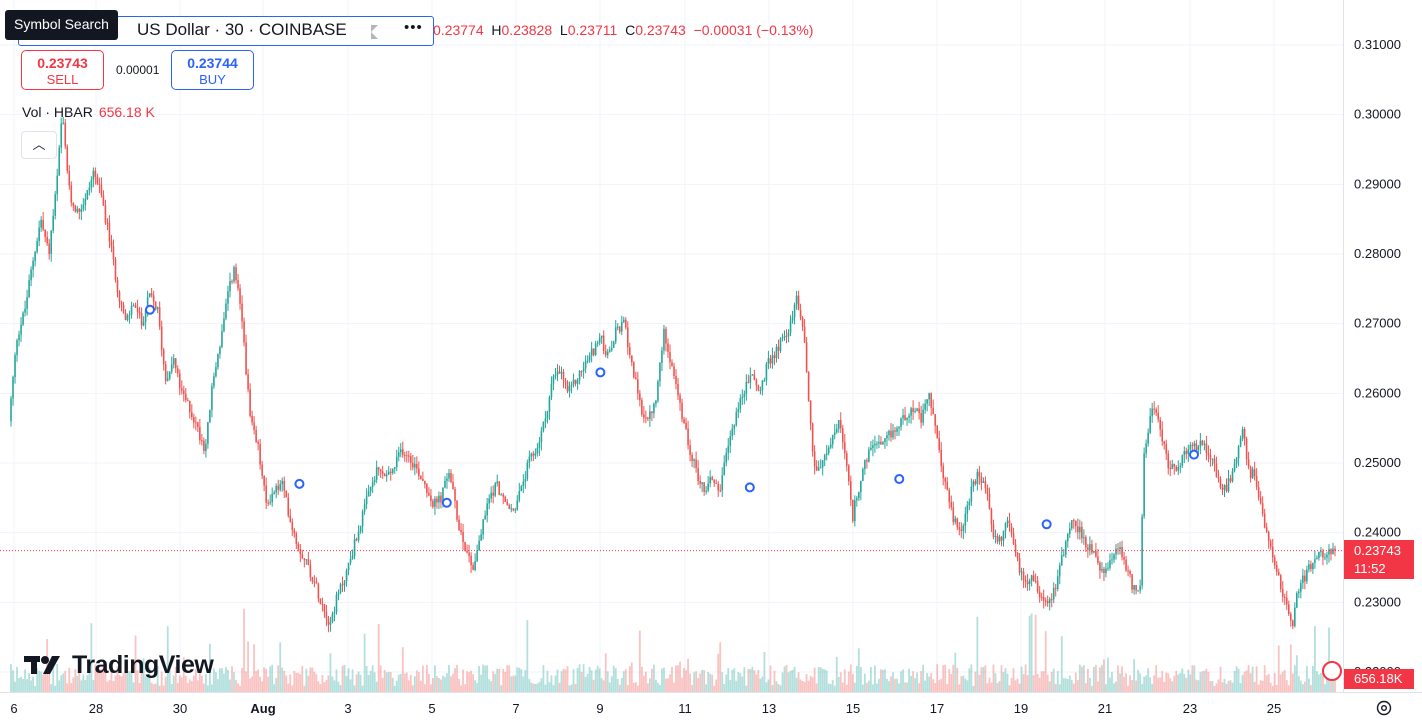  Describe the element at coordinates (1190, 708) in the screenshot. I see `x-tick-label: 23` at that location.